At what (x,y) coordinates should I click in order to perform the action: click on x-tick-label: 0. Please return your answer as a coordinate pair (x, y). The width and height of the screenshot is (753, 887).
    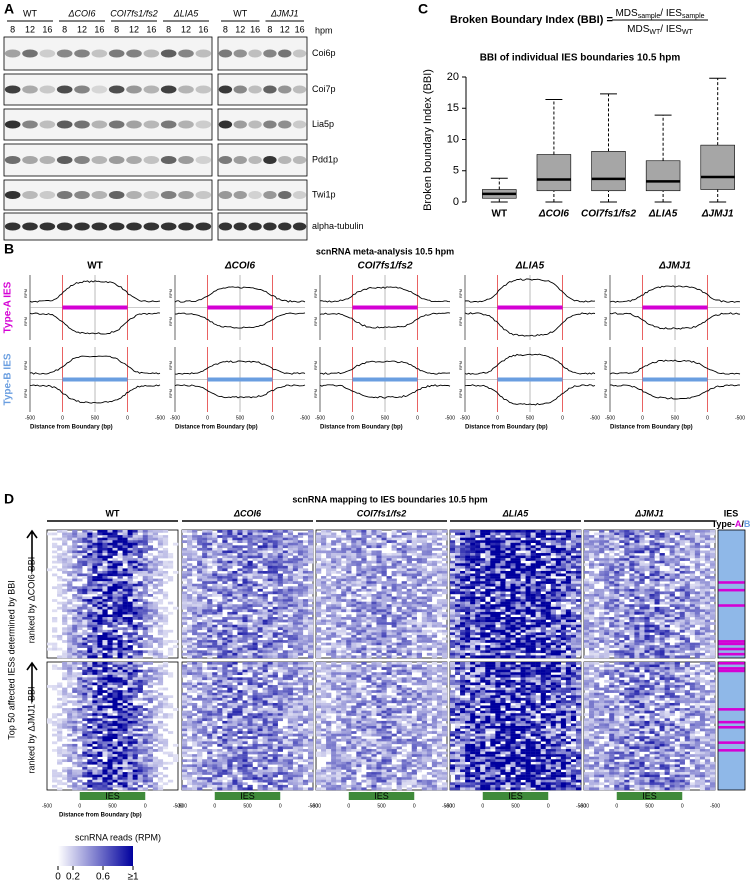
    Looking at the image, I should click on (127, 418).